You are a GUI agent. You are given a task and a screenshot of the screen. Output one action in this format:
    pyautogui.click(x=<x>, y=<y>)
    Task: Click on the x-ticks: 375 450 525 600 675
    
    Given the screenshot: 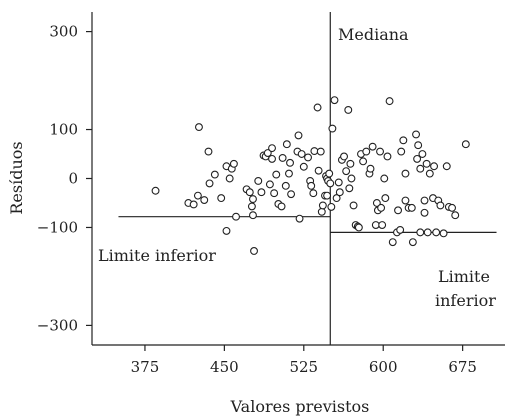 What is the action you would take?
    pyautogui.click(x=304, y=360)
    